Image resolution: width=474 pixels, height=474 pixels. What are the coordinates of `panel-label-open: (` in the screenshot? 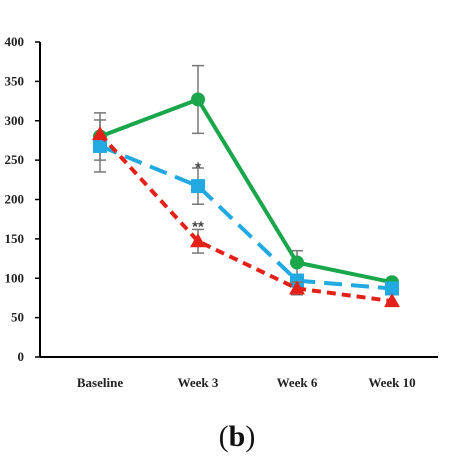 It's located at (223, 436).